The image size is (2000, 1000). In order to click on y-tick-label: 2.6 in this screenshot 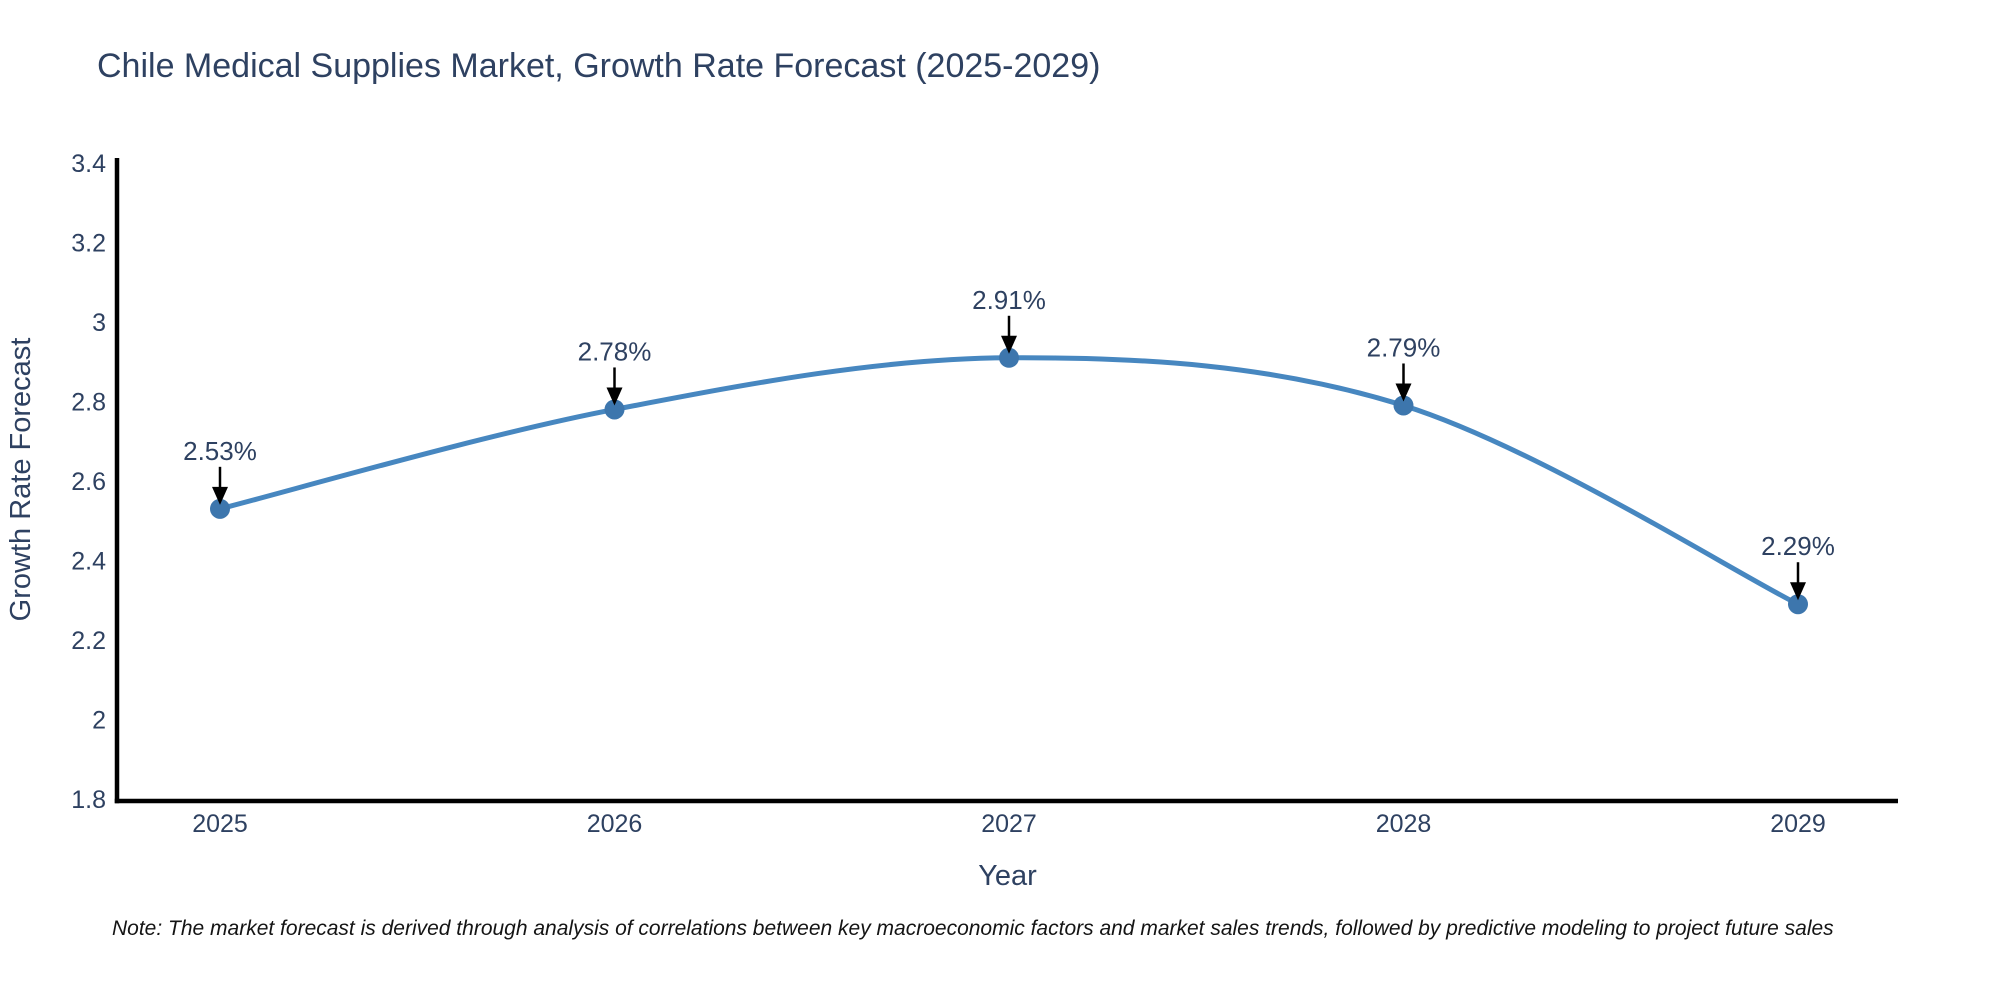, I will do `click(88, 482)`.